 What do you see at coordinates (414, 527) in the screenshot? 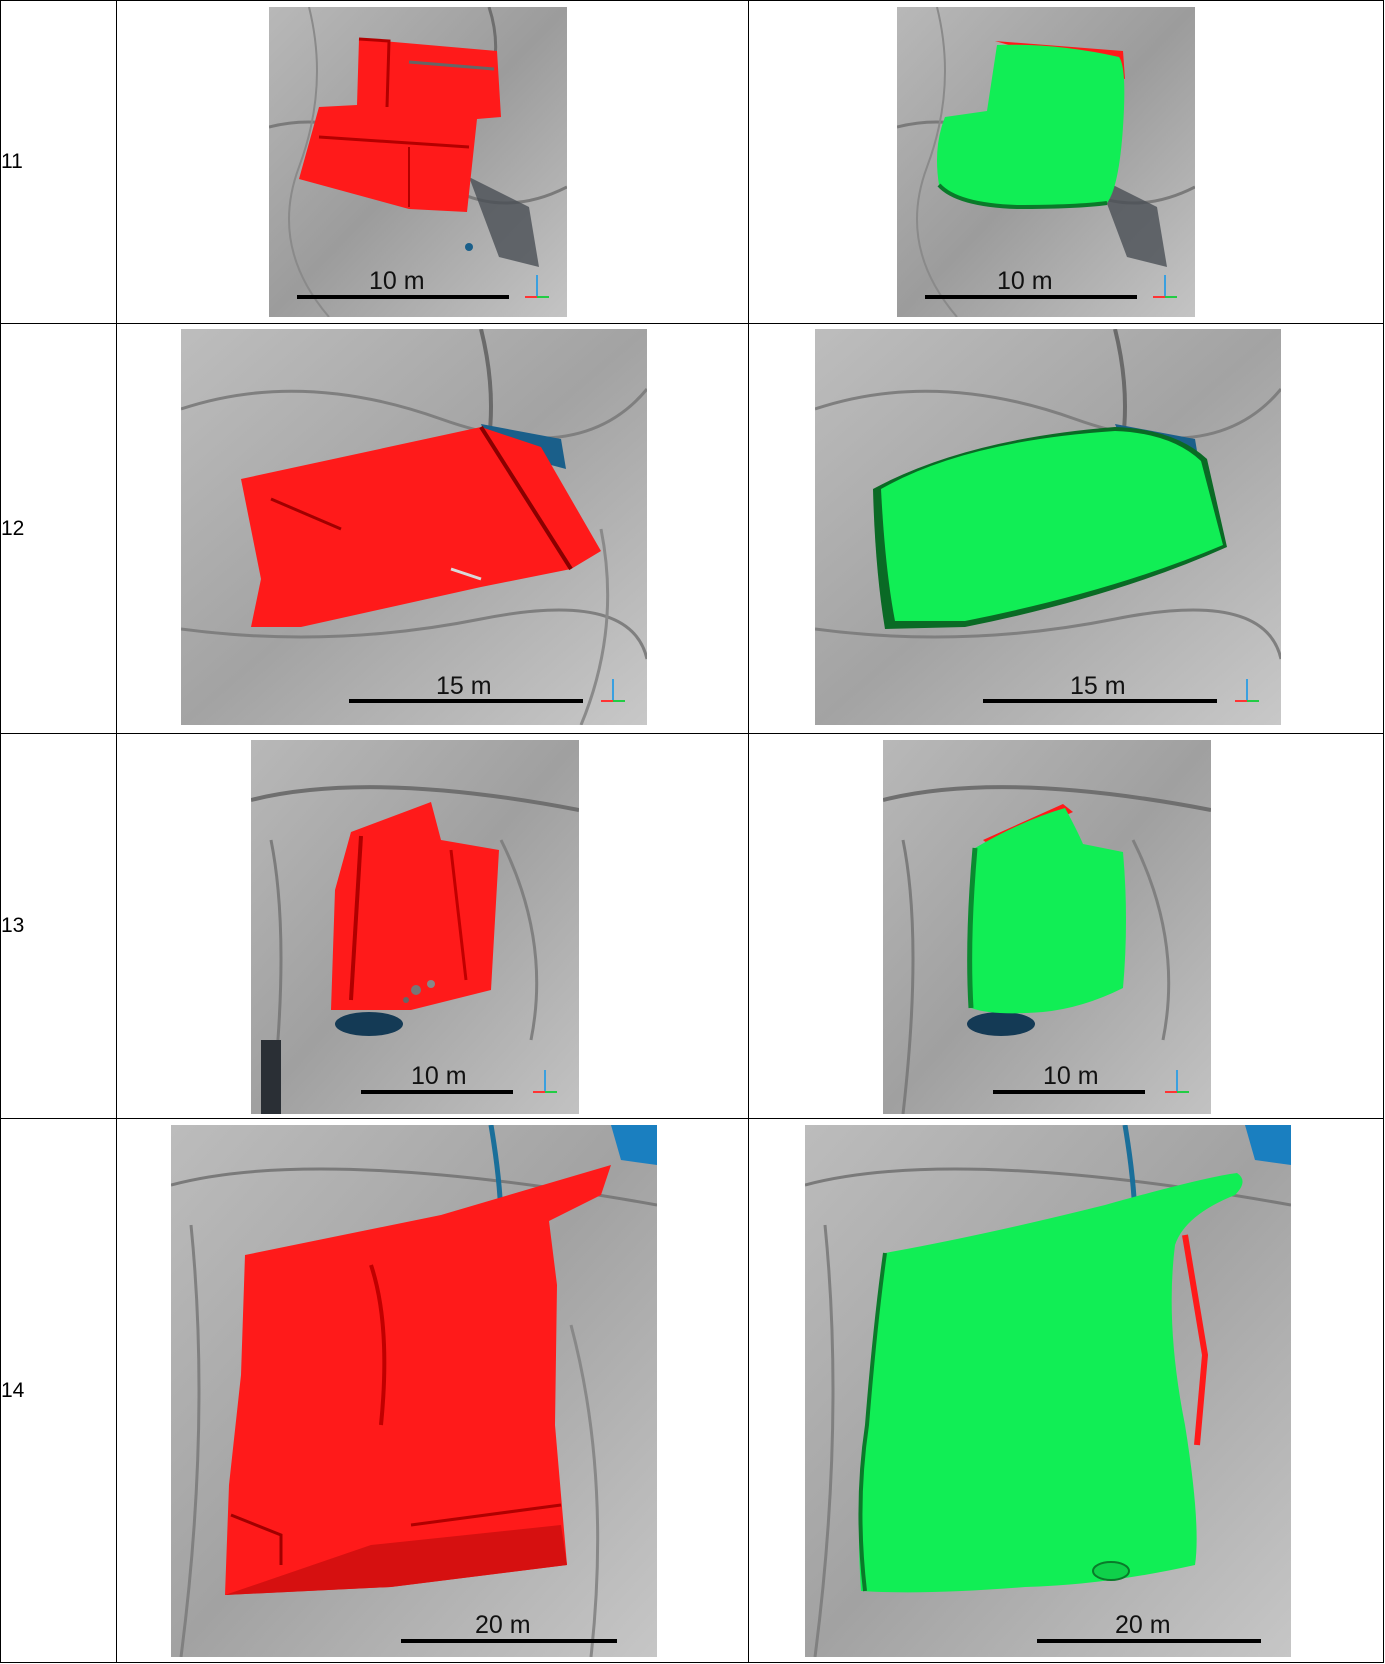
I see `original-model-image: 15 m` at bounding box center [414, 527].